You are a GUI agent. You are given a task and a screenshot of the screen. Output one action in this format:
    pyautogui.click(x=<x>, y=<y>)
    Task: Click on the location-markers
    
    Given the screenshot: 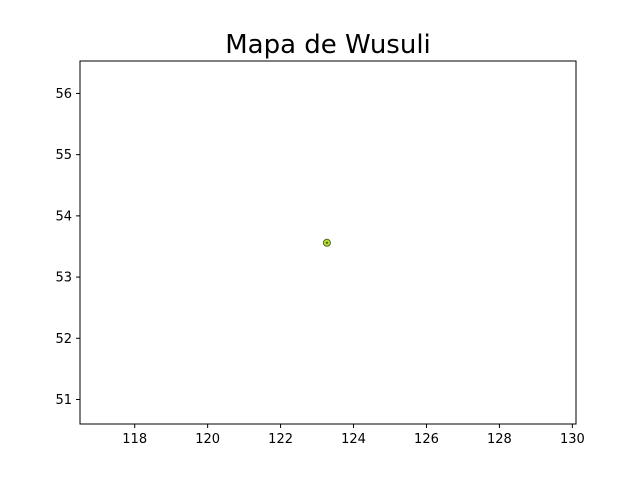 What is the action you would take?
    pyautogui.click(x=326, y=242)
    